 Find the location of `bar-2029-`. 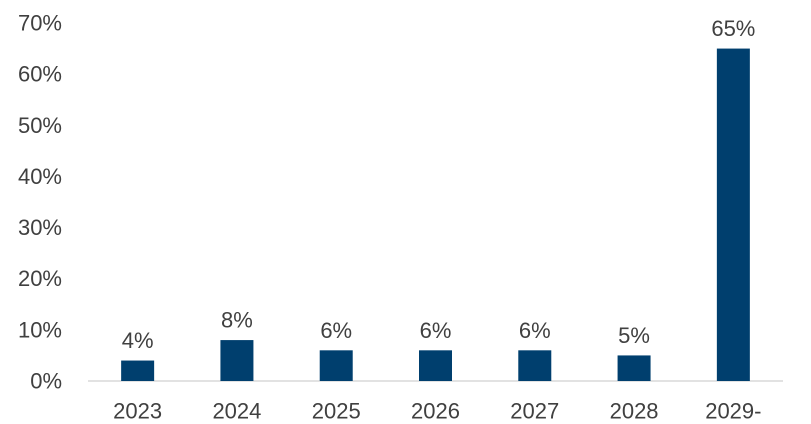

bar-2029- is located at coordinates (733, 214).